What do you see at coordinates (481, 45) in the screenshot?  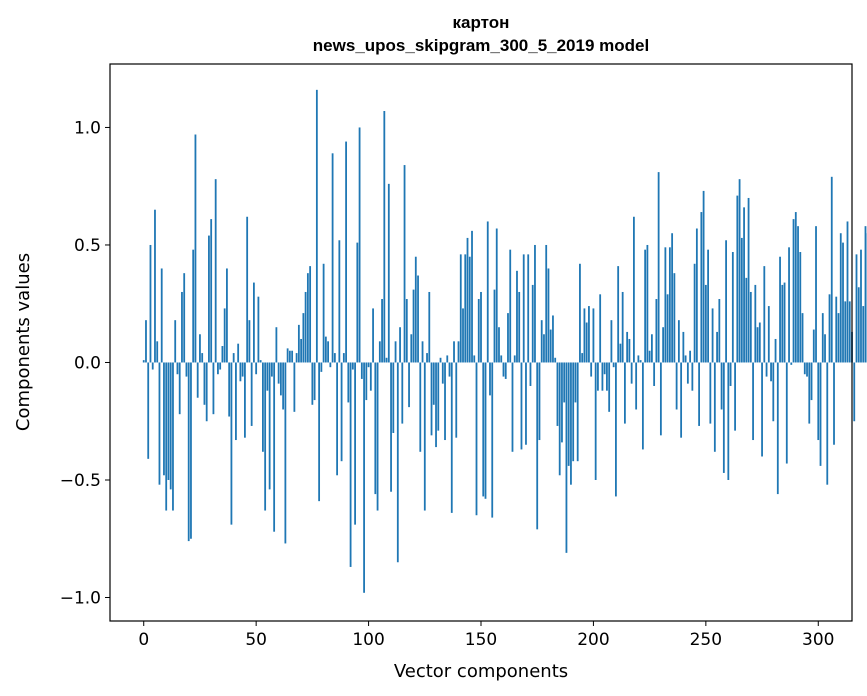 I see `chart-subtitle: news_upos_skipgram_300_5_2019 model` at bounding box center [481, 45].